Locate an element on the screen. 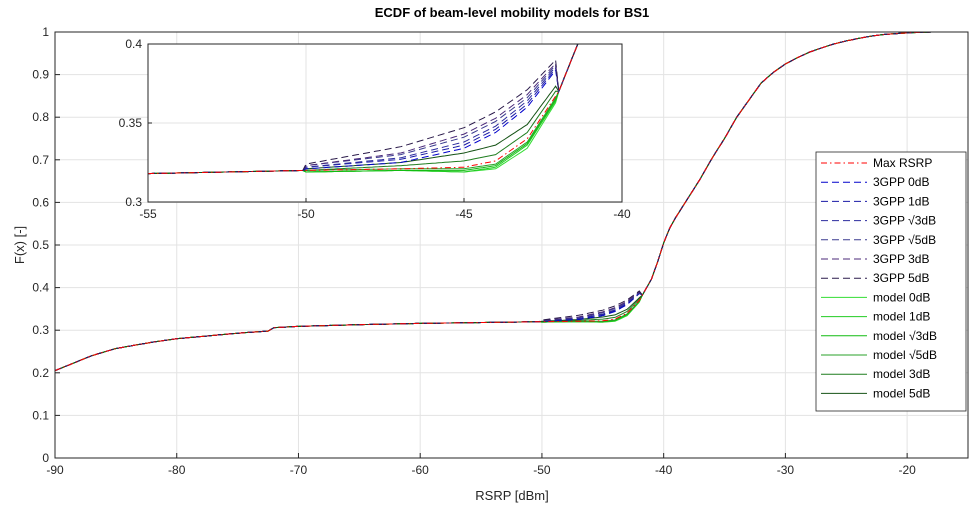 This screenshot has height=506, width=969. legend-entry-label: model √5dB is located at coordinates (905, 355).